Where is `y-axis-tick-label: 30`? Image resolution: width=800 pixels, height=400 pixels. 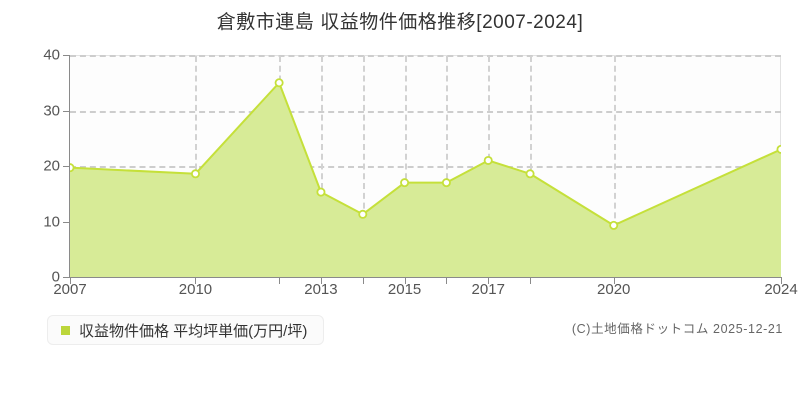 y-axis-tick-label: 30 is located at coordinates (51, 110).